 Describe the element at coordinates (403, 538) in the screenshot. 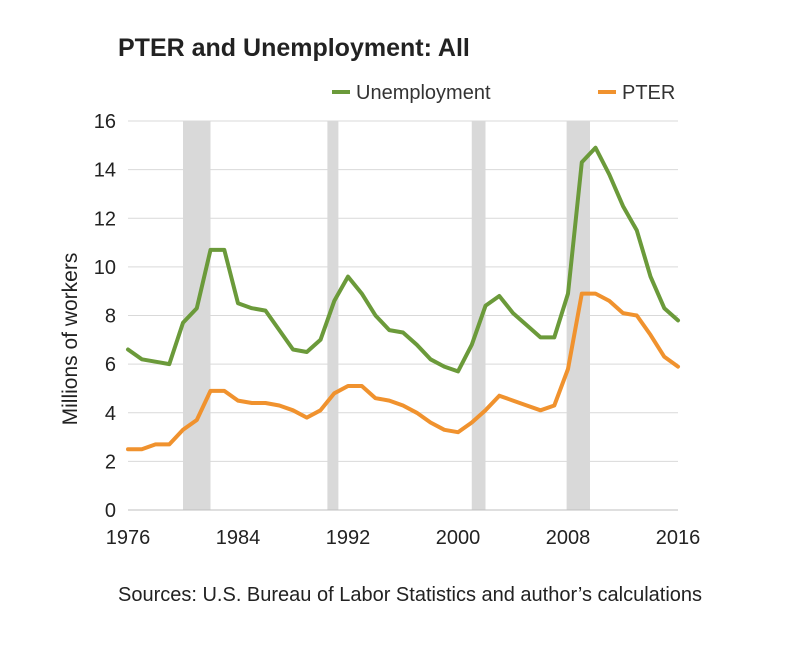

I see `x-axis-ticks: 1976 1984 1992 2000 2008 2016` at that location.